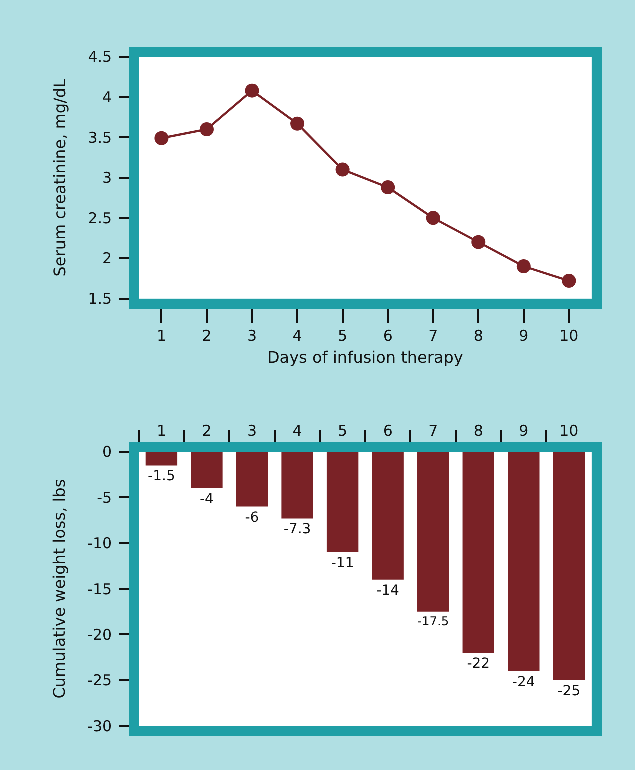  Describe the element at coordinates (100, 137) in the screenshot. I see `y-tick-label: 3.5` at that location.